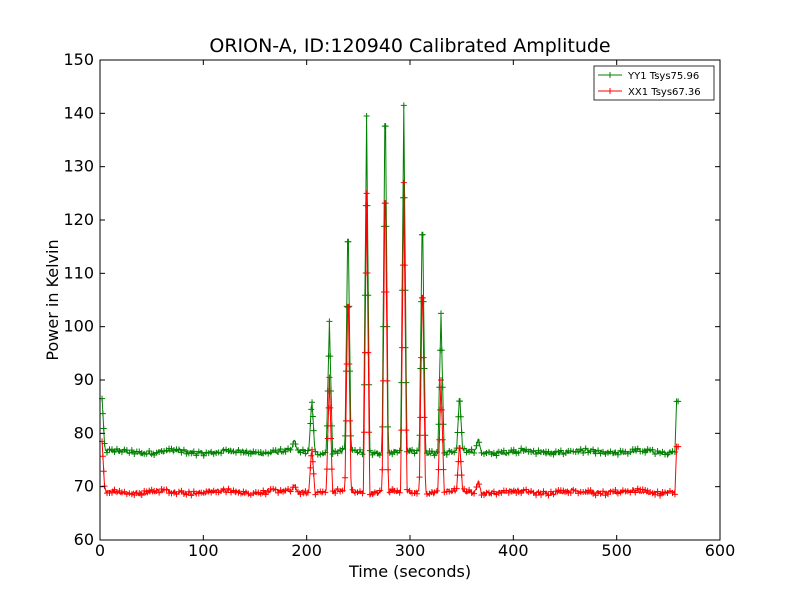 The height and width of the screenshot is (600, 800). Describe the element at coordinates (84, 486) in the screenshot. I see `y-tick-label: 70` at that location.